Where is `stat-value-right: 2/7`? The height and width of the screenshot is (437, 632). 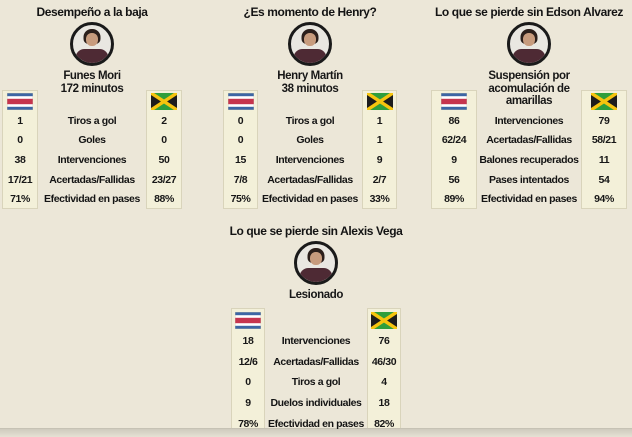
stat-value-right: 2/7 is located at coordinates (379, 179).